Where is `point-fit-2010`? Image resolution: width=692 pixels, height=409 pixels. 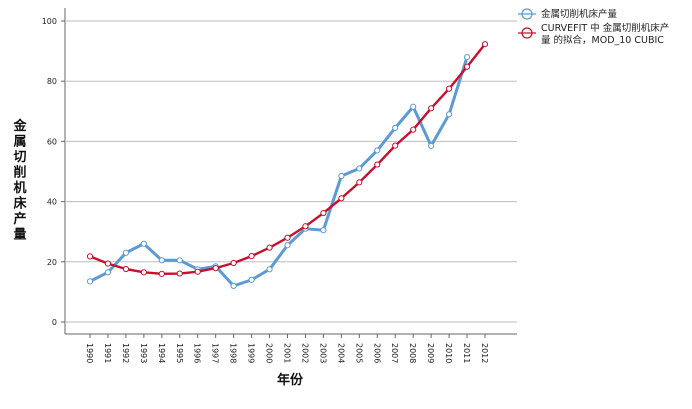
point-fit-2010 is located at coordinates (449, 88).